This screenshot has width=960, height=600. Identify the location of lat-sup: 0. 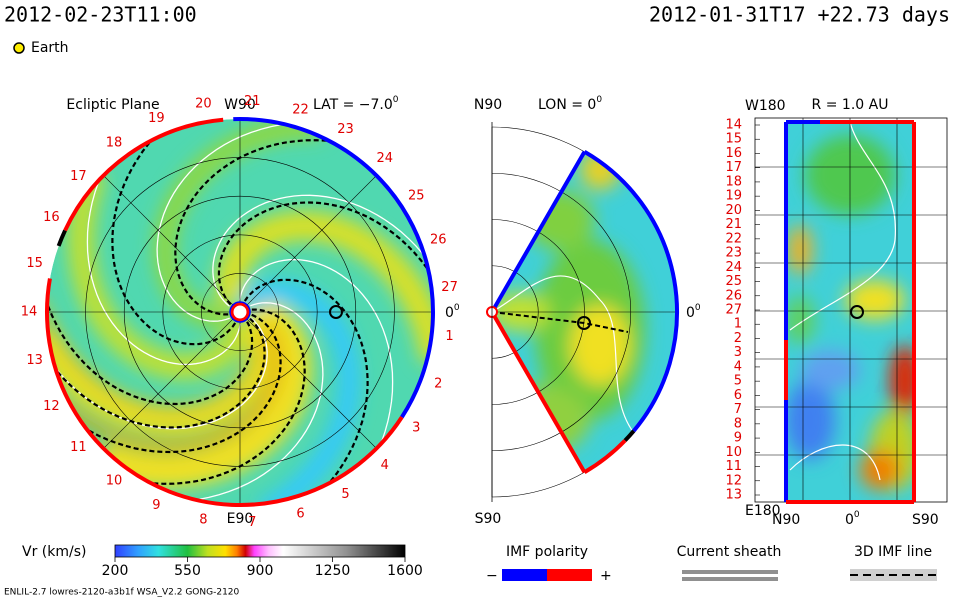
(396, 100).